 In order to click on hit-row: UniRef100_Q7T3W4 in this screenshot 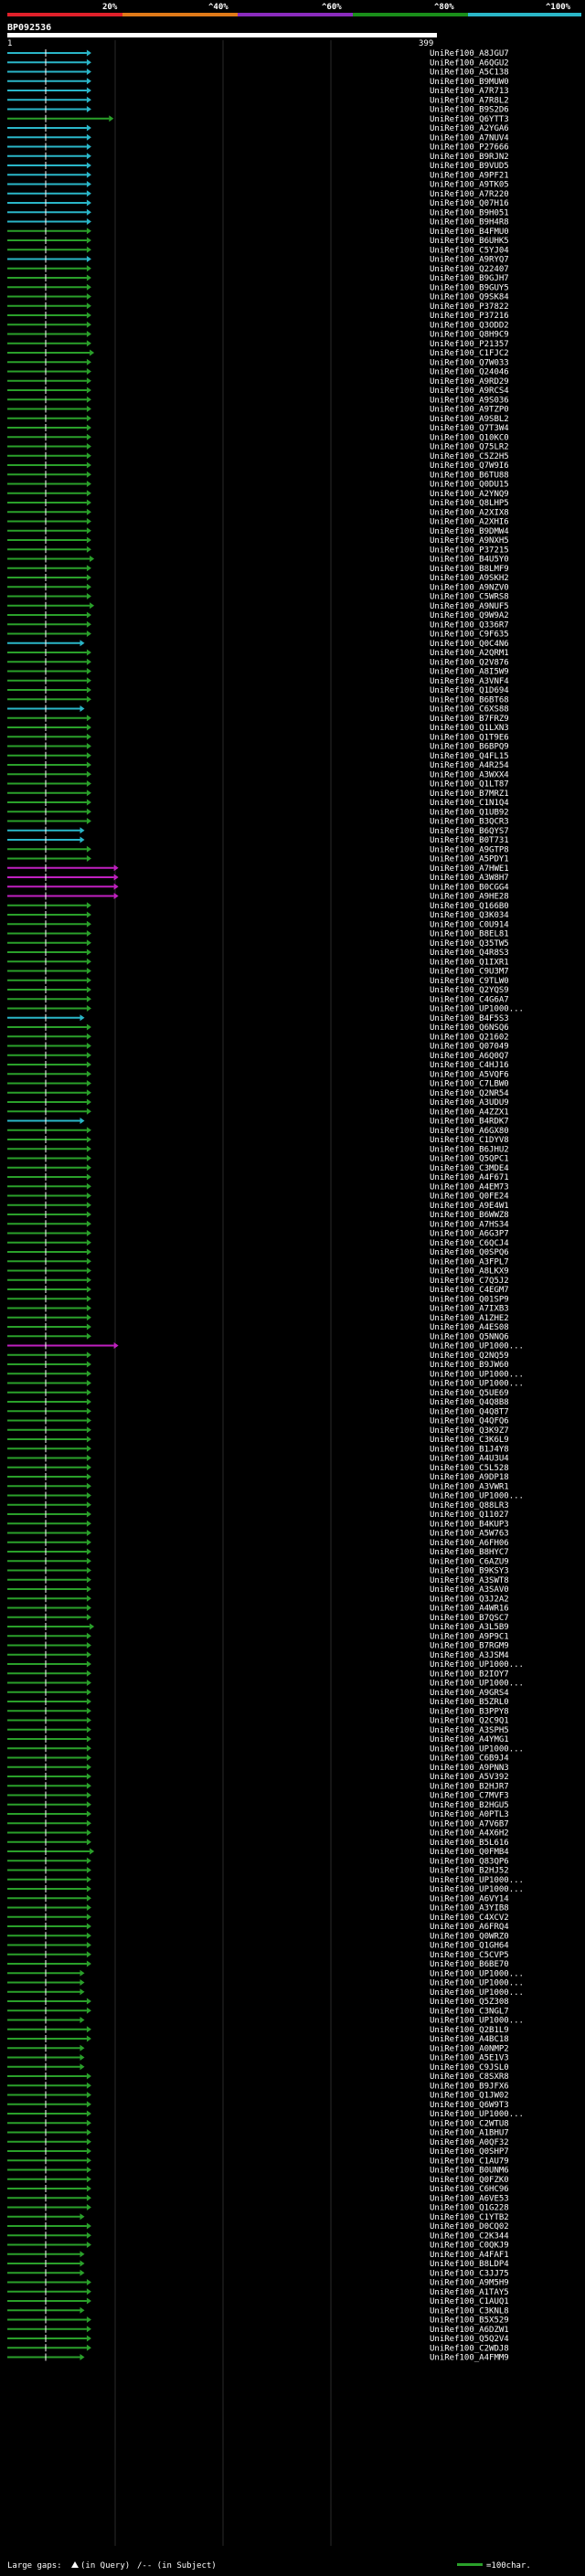, I will do `click(258, 428)`.